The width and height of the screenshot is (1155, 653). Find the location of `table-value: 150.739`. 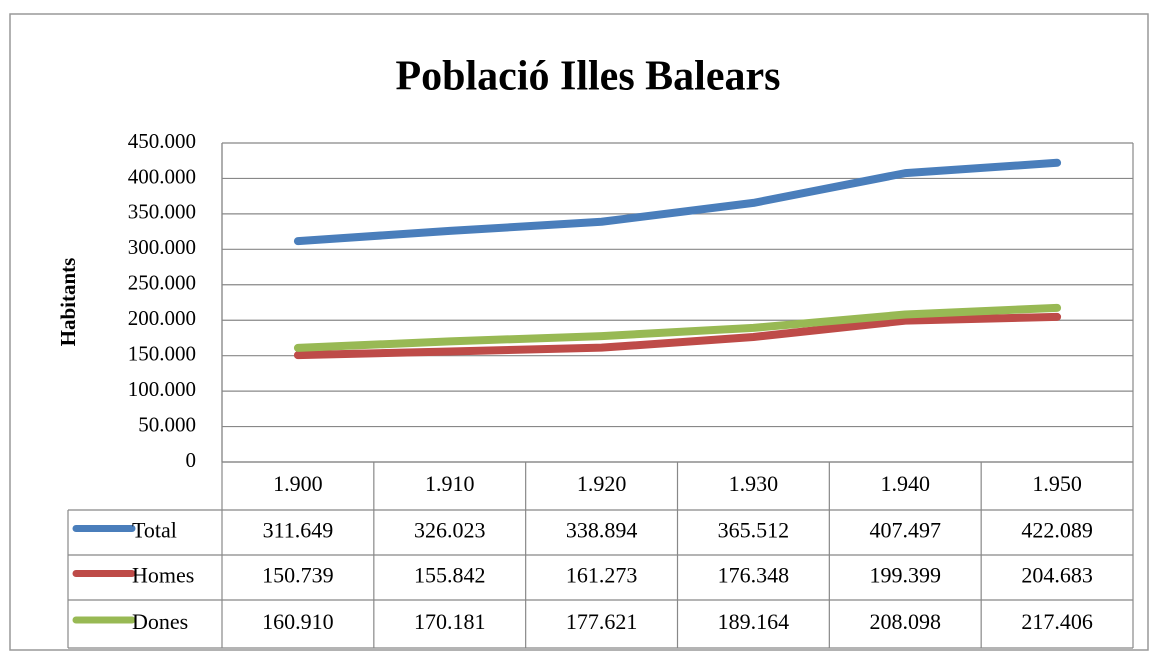

table-value: 150.739 is located at coordinates (298, 575).